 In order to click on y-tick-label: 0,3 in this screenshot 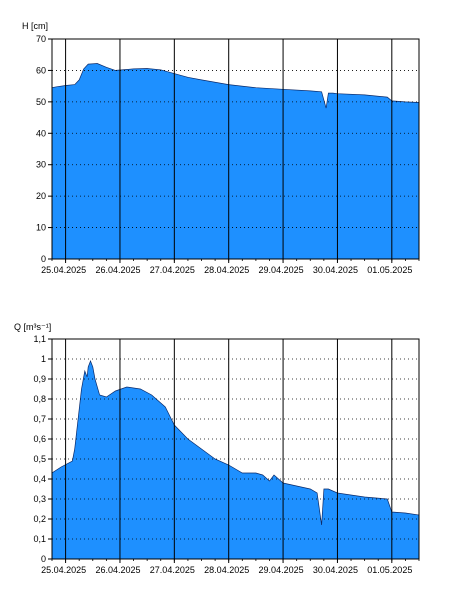, I will do `click(39, 499)`.